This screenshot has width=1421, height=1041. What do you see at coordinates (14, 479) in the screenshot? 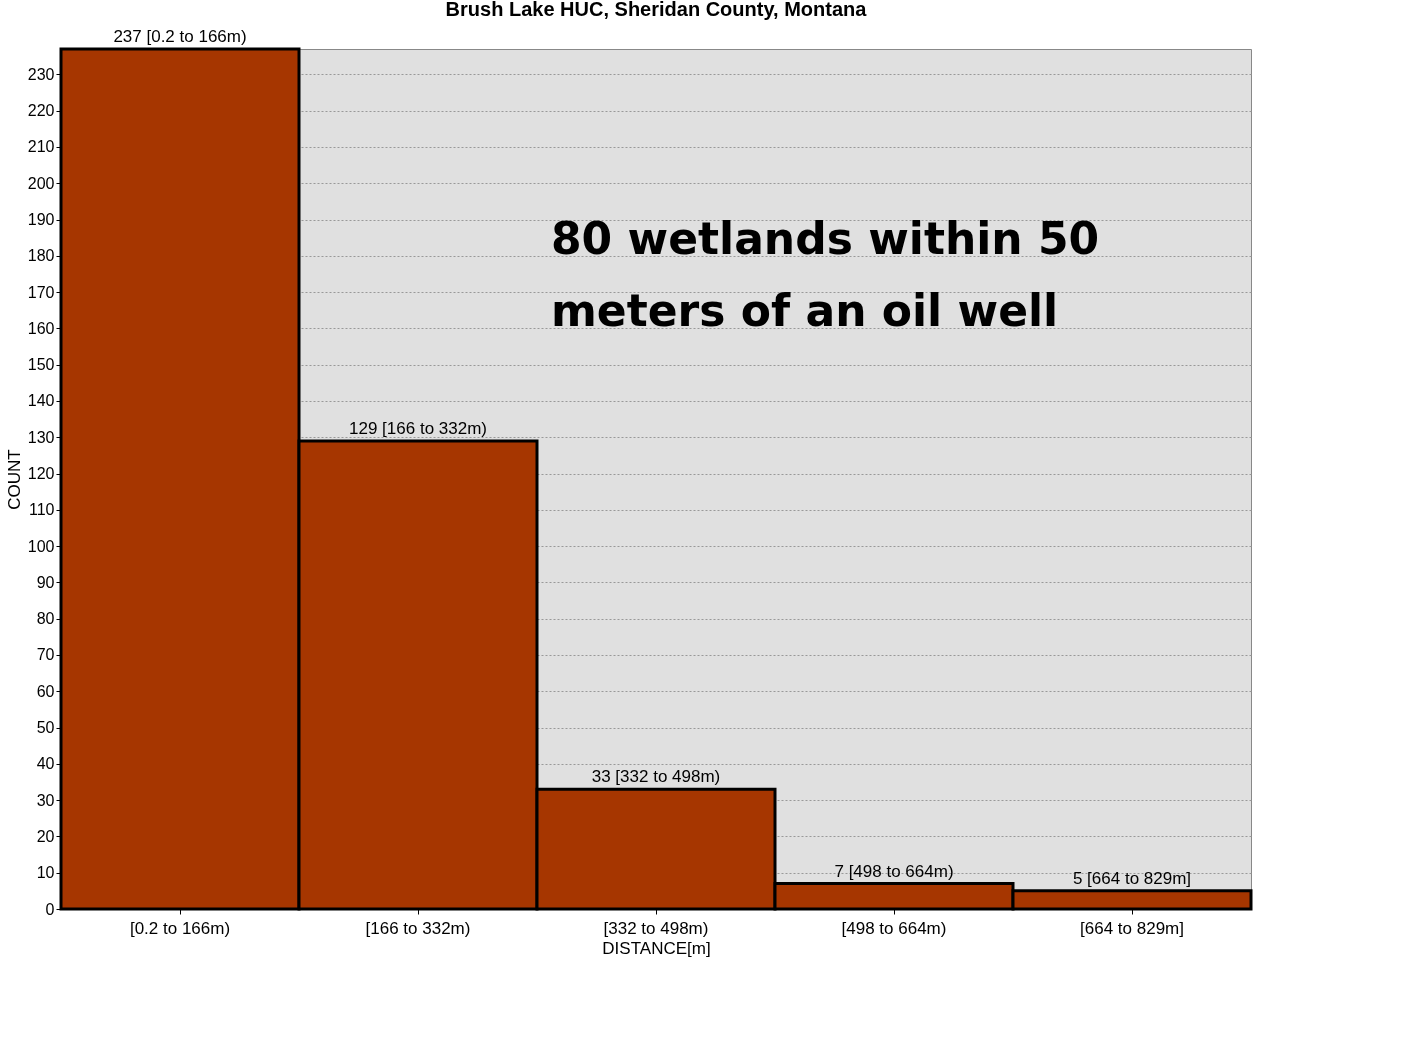
I see `y-axis-title: COUNT` at bounding box center [14, 479].